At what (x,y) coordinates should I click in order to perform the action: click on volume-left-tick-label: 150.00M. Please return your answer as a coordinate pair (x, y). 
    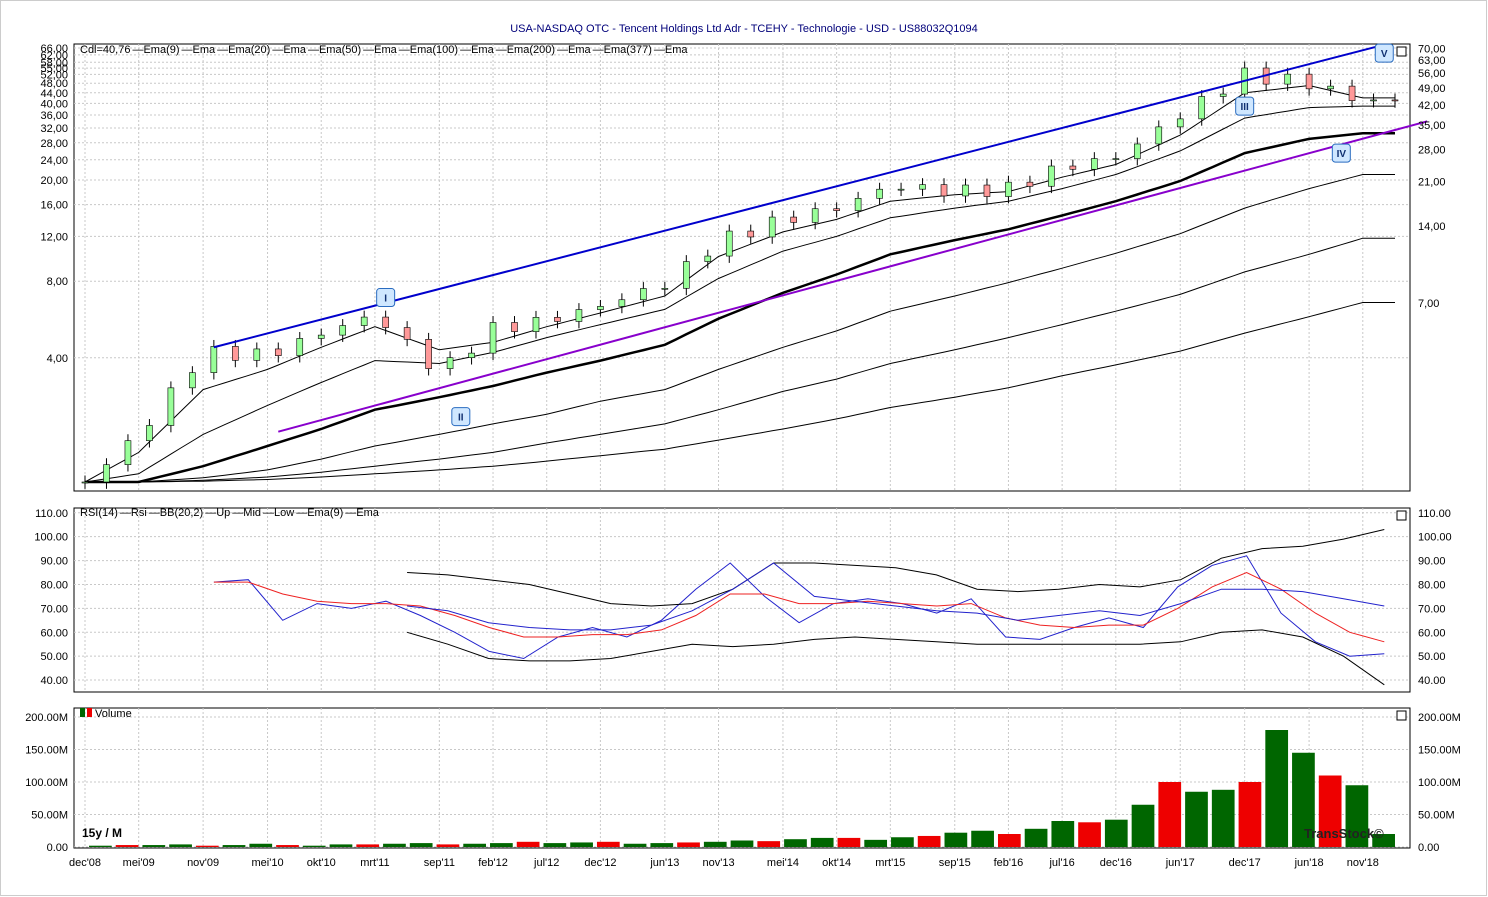
    Looking at the image, I should click on (46, 751).